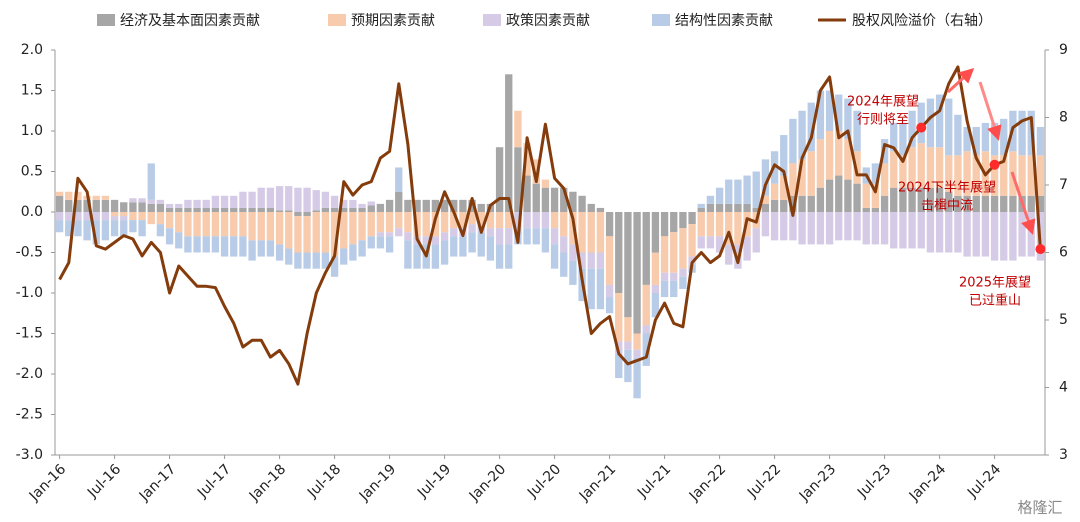 The width and height of the screenshot is (1080, 522). What do you see at coordinates (1063, 50) in the screenshot?
I see `y2-tick-label: 9` at bounding box center [1063, 50].